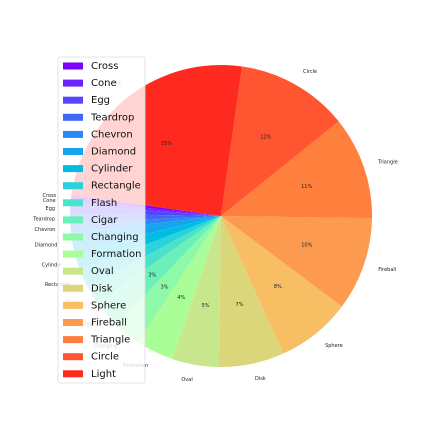 The height and width of the screenshot is (432, 432). What do you see at coordinates (116, 254) in the screenshot?
I see `legend-label: Formation` at bounding box center [116, 254].